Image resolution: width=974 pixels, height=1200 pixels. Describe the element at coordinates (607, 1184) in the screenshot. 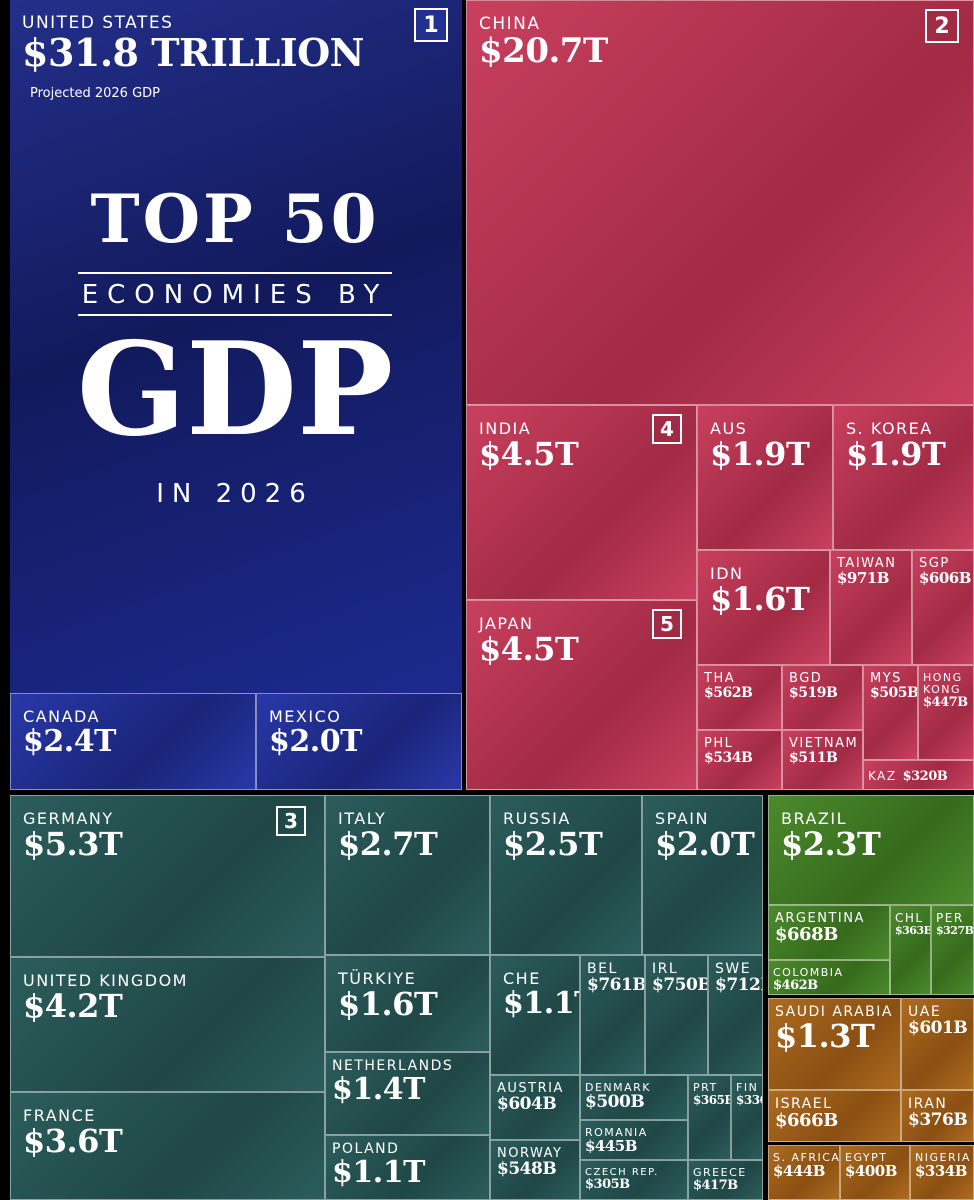

I see `gdp-value: $305B` at that location.